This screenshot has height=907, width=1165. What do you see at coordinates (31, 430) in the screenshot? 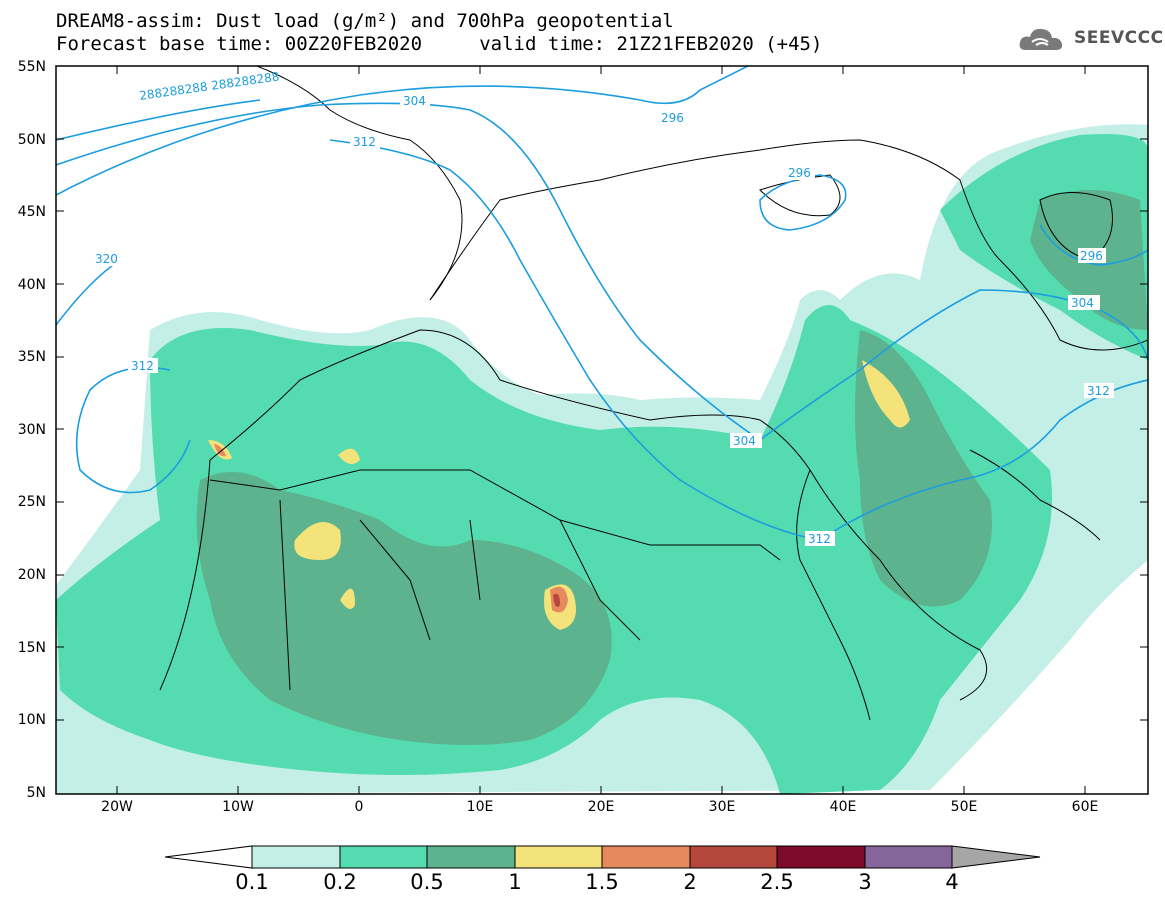
I see `lat-label-30n: 30N` at bounding box center [31, 430].